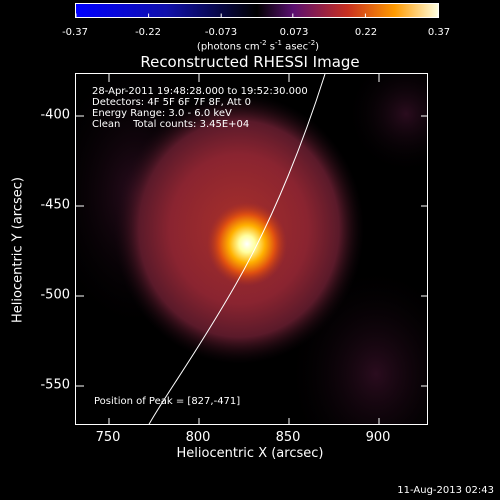  Describe the element at coordinates (108, 437) in the screenshot. I see `x-tick-label: 750` at that location.